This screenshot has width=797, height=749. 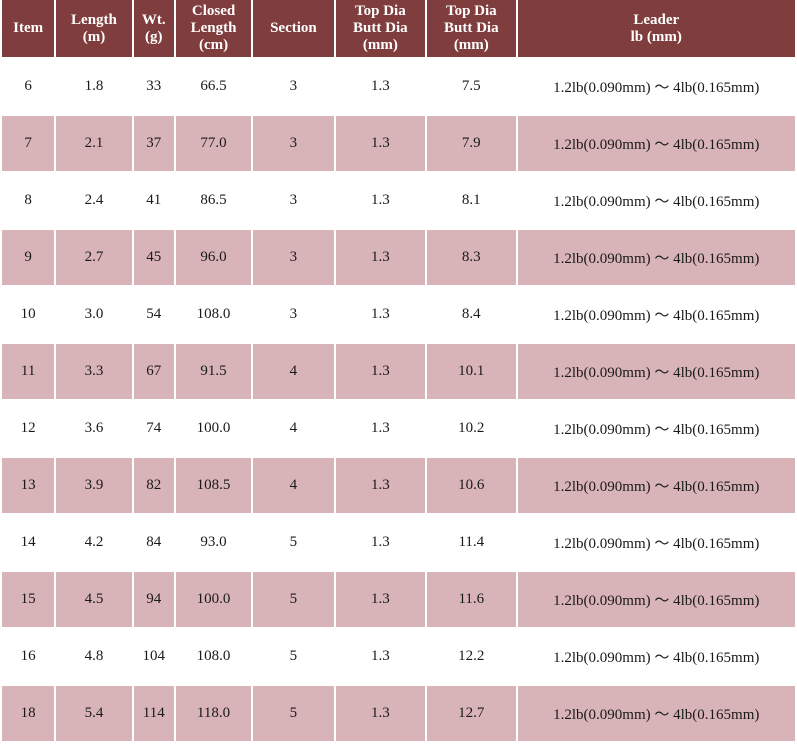 I want to click on cell-weight: 37, so click(x=153, y=143).